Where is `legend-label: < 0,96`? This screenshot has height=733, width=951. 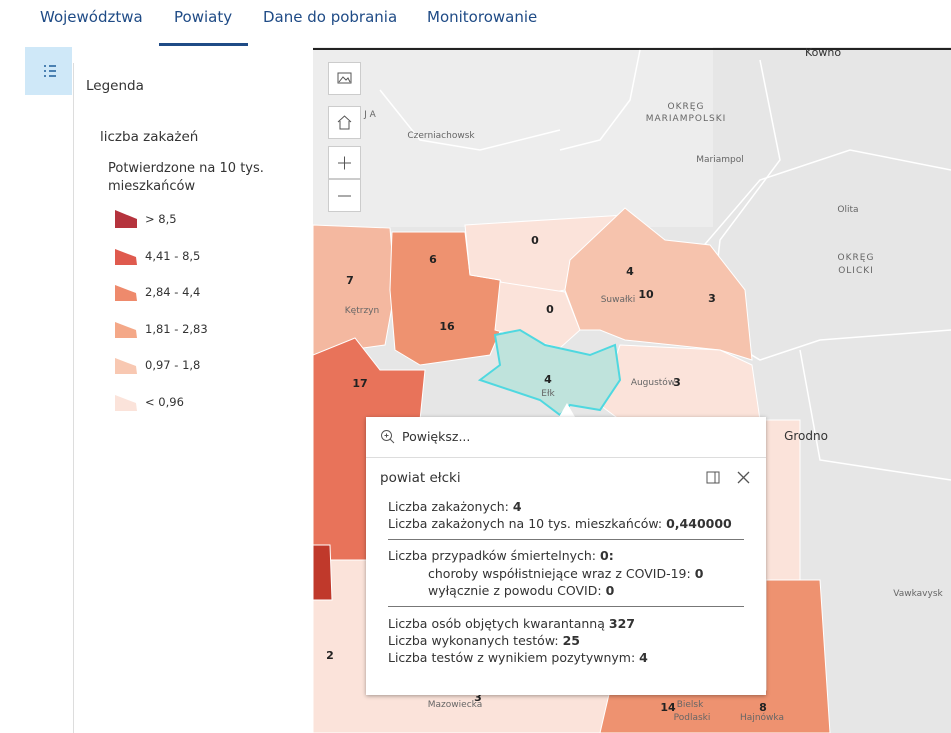 legend-label: < 0,96 is located at coordinates (164, 401).